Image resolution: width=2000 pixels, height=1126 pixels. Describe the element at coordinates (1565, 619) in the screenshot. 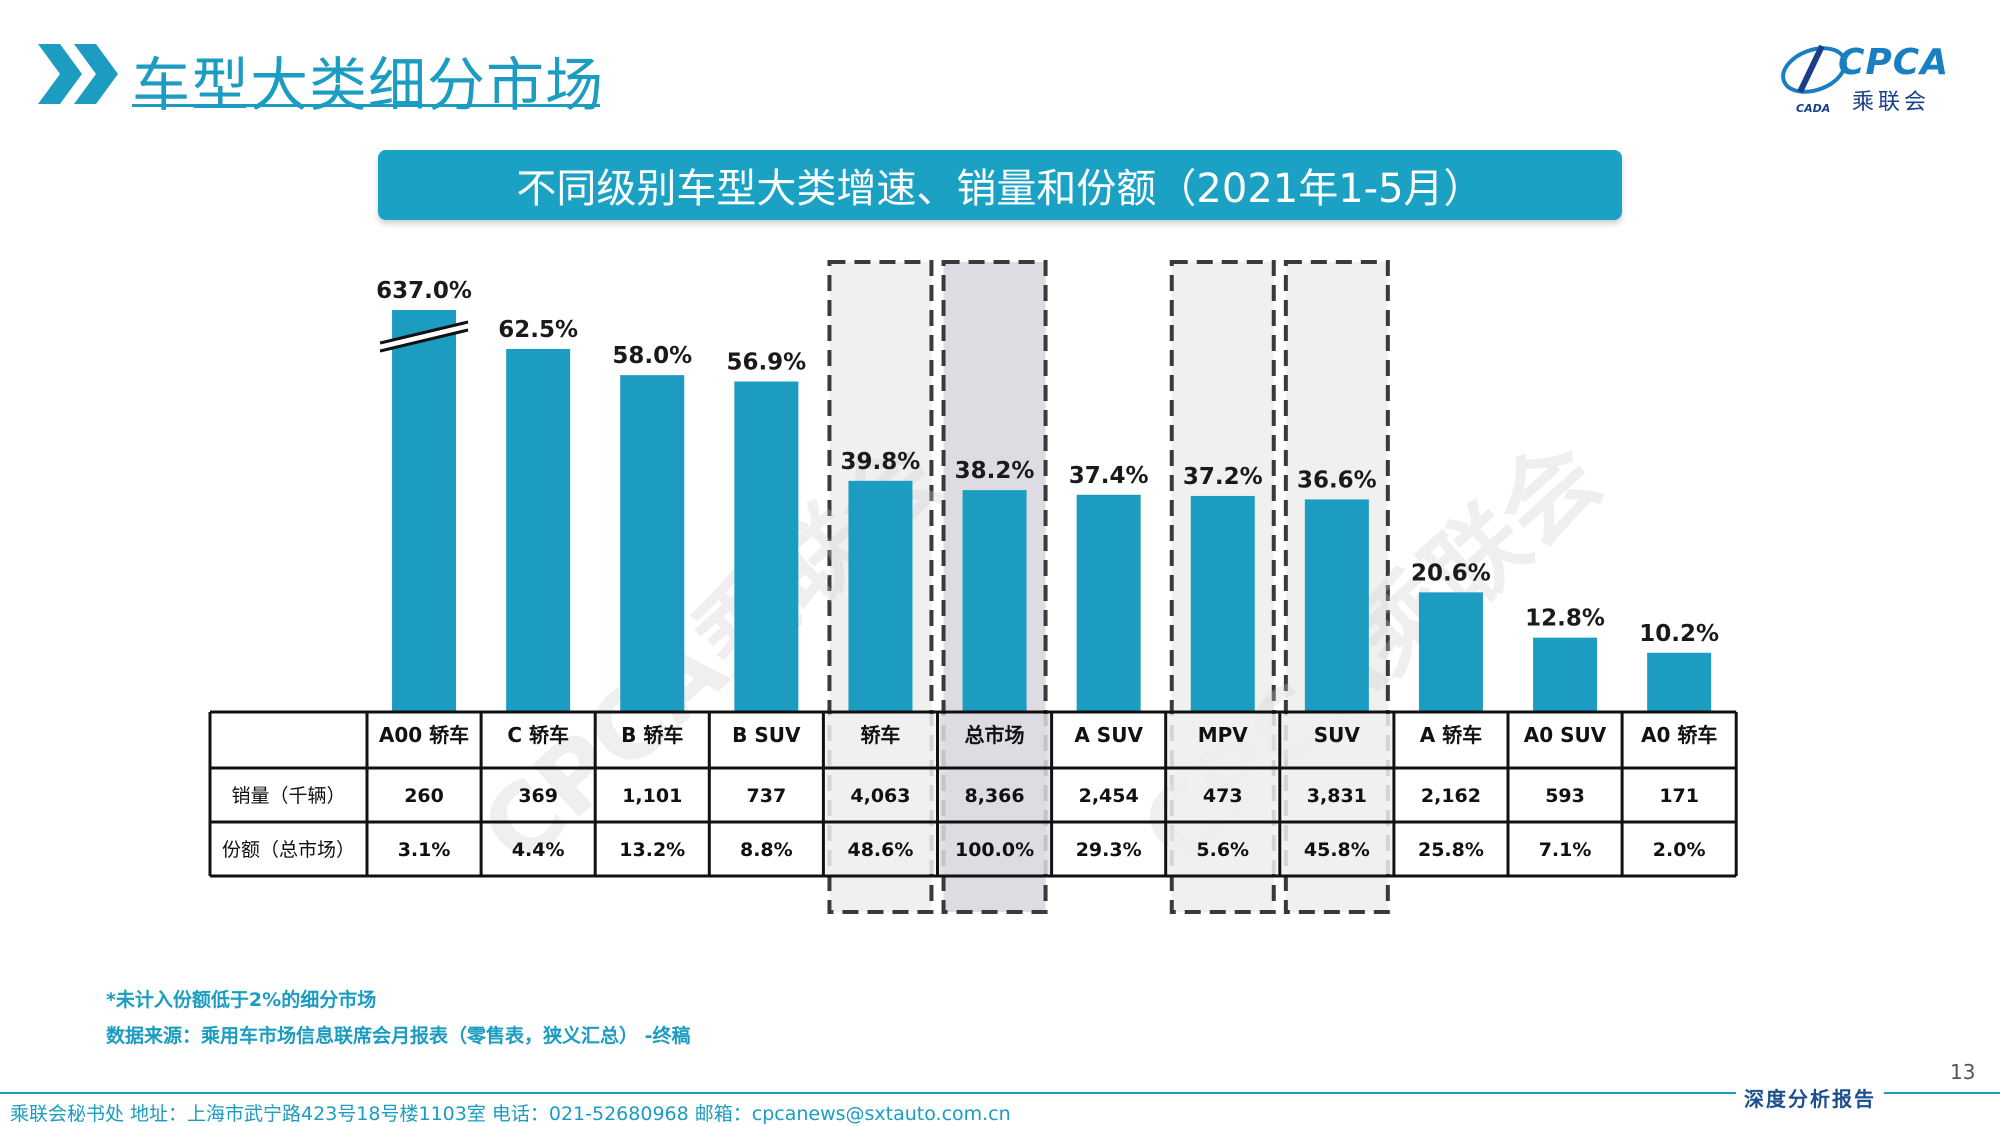

I see `value-label-11: 12.8%` at that location.